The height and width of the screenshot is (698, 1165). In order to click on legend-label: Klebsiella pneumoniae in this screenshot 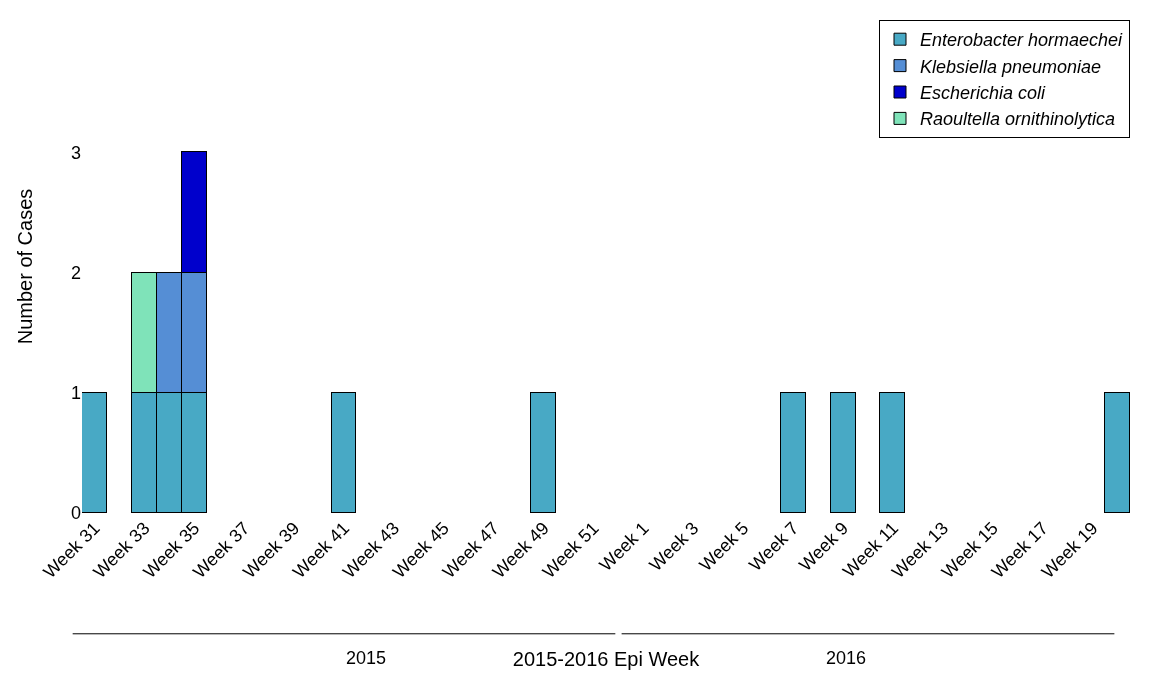, I will do `click(1011, 66)`.